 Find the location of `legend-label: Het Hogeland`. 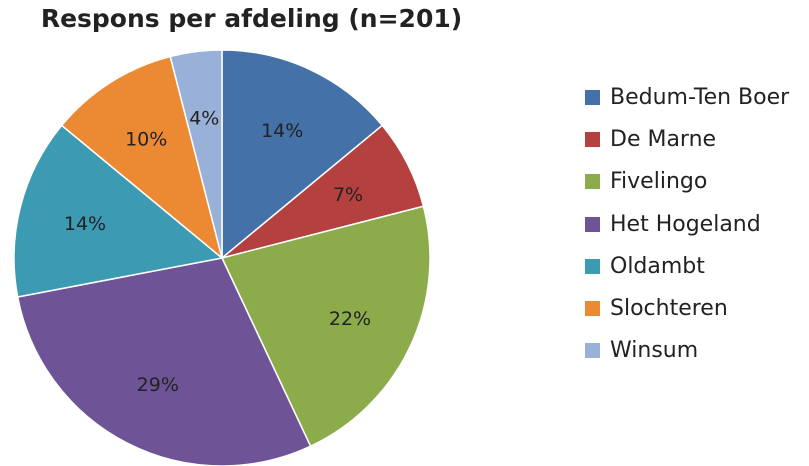

legend-label: Het Hogeland is located at coordinates (685, 224).